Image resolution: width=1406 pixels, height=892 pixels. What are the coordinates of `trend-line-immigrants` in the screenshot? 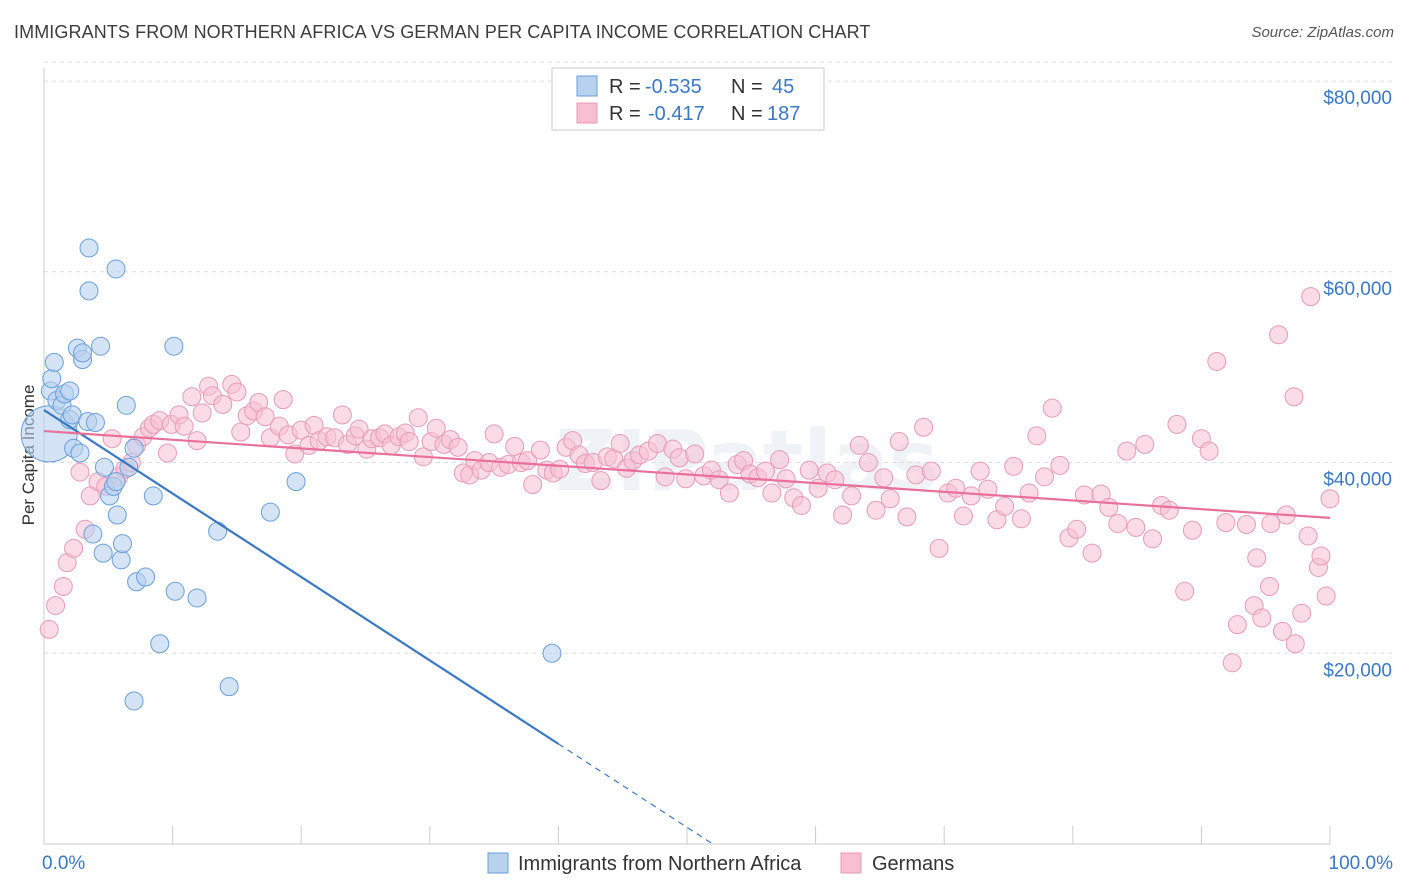 It's located at (301, 577).